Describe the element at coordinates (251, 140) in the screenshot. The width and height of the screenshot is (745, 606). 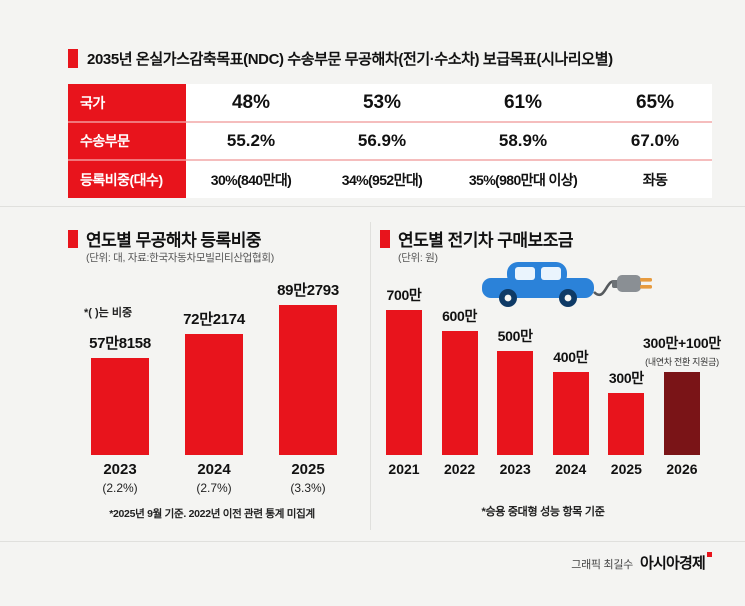
I see `table-cell: 55.2%` at that location.